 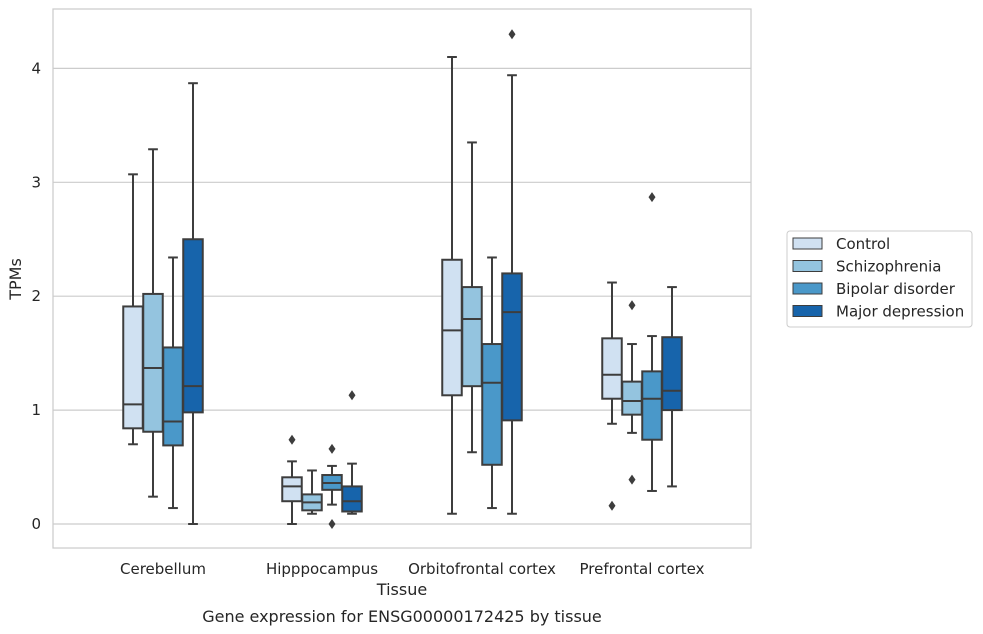 I want to click on box-schizophrenia-prefrontal-cortex, so click(x=632, y=392).